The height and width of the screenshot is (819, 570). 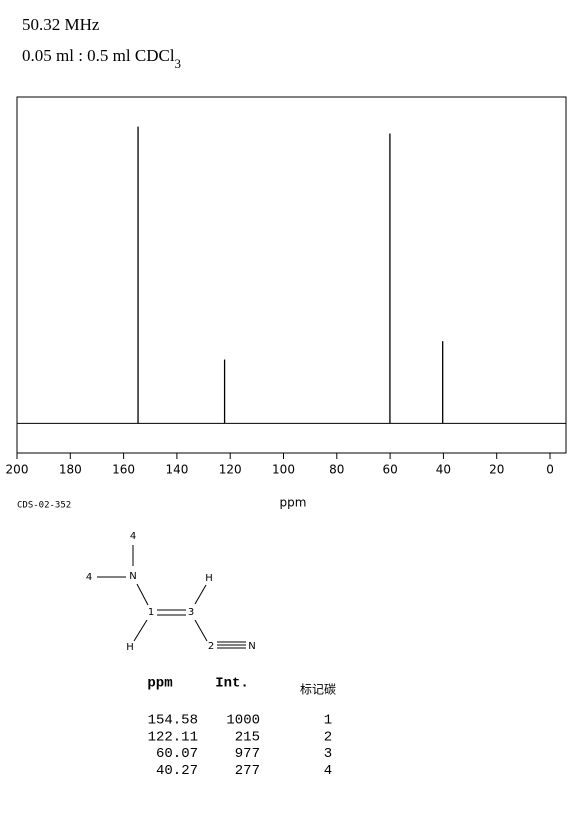 I want to click on table-intensity: 977, so click(x=247, y=754).